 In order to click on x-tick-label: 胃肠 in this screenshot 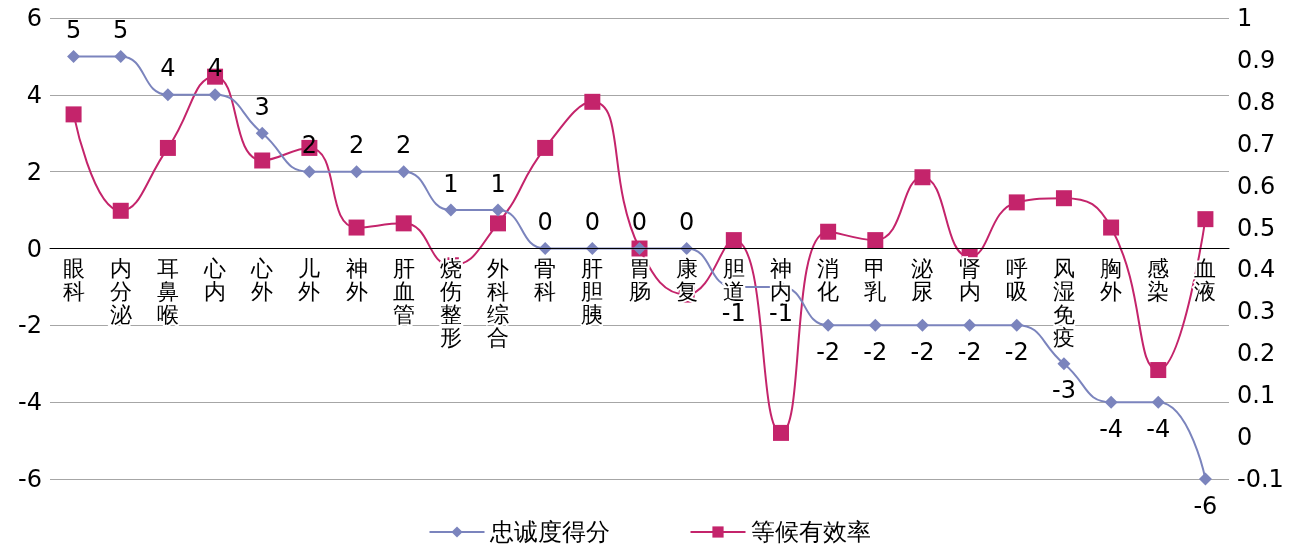, I will do `click(639, 279)`.